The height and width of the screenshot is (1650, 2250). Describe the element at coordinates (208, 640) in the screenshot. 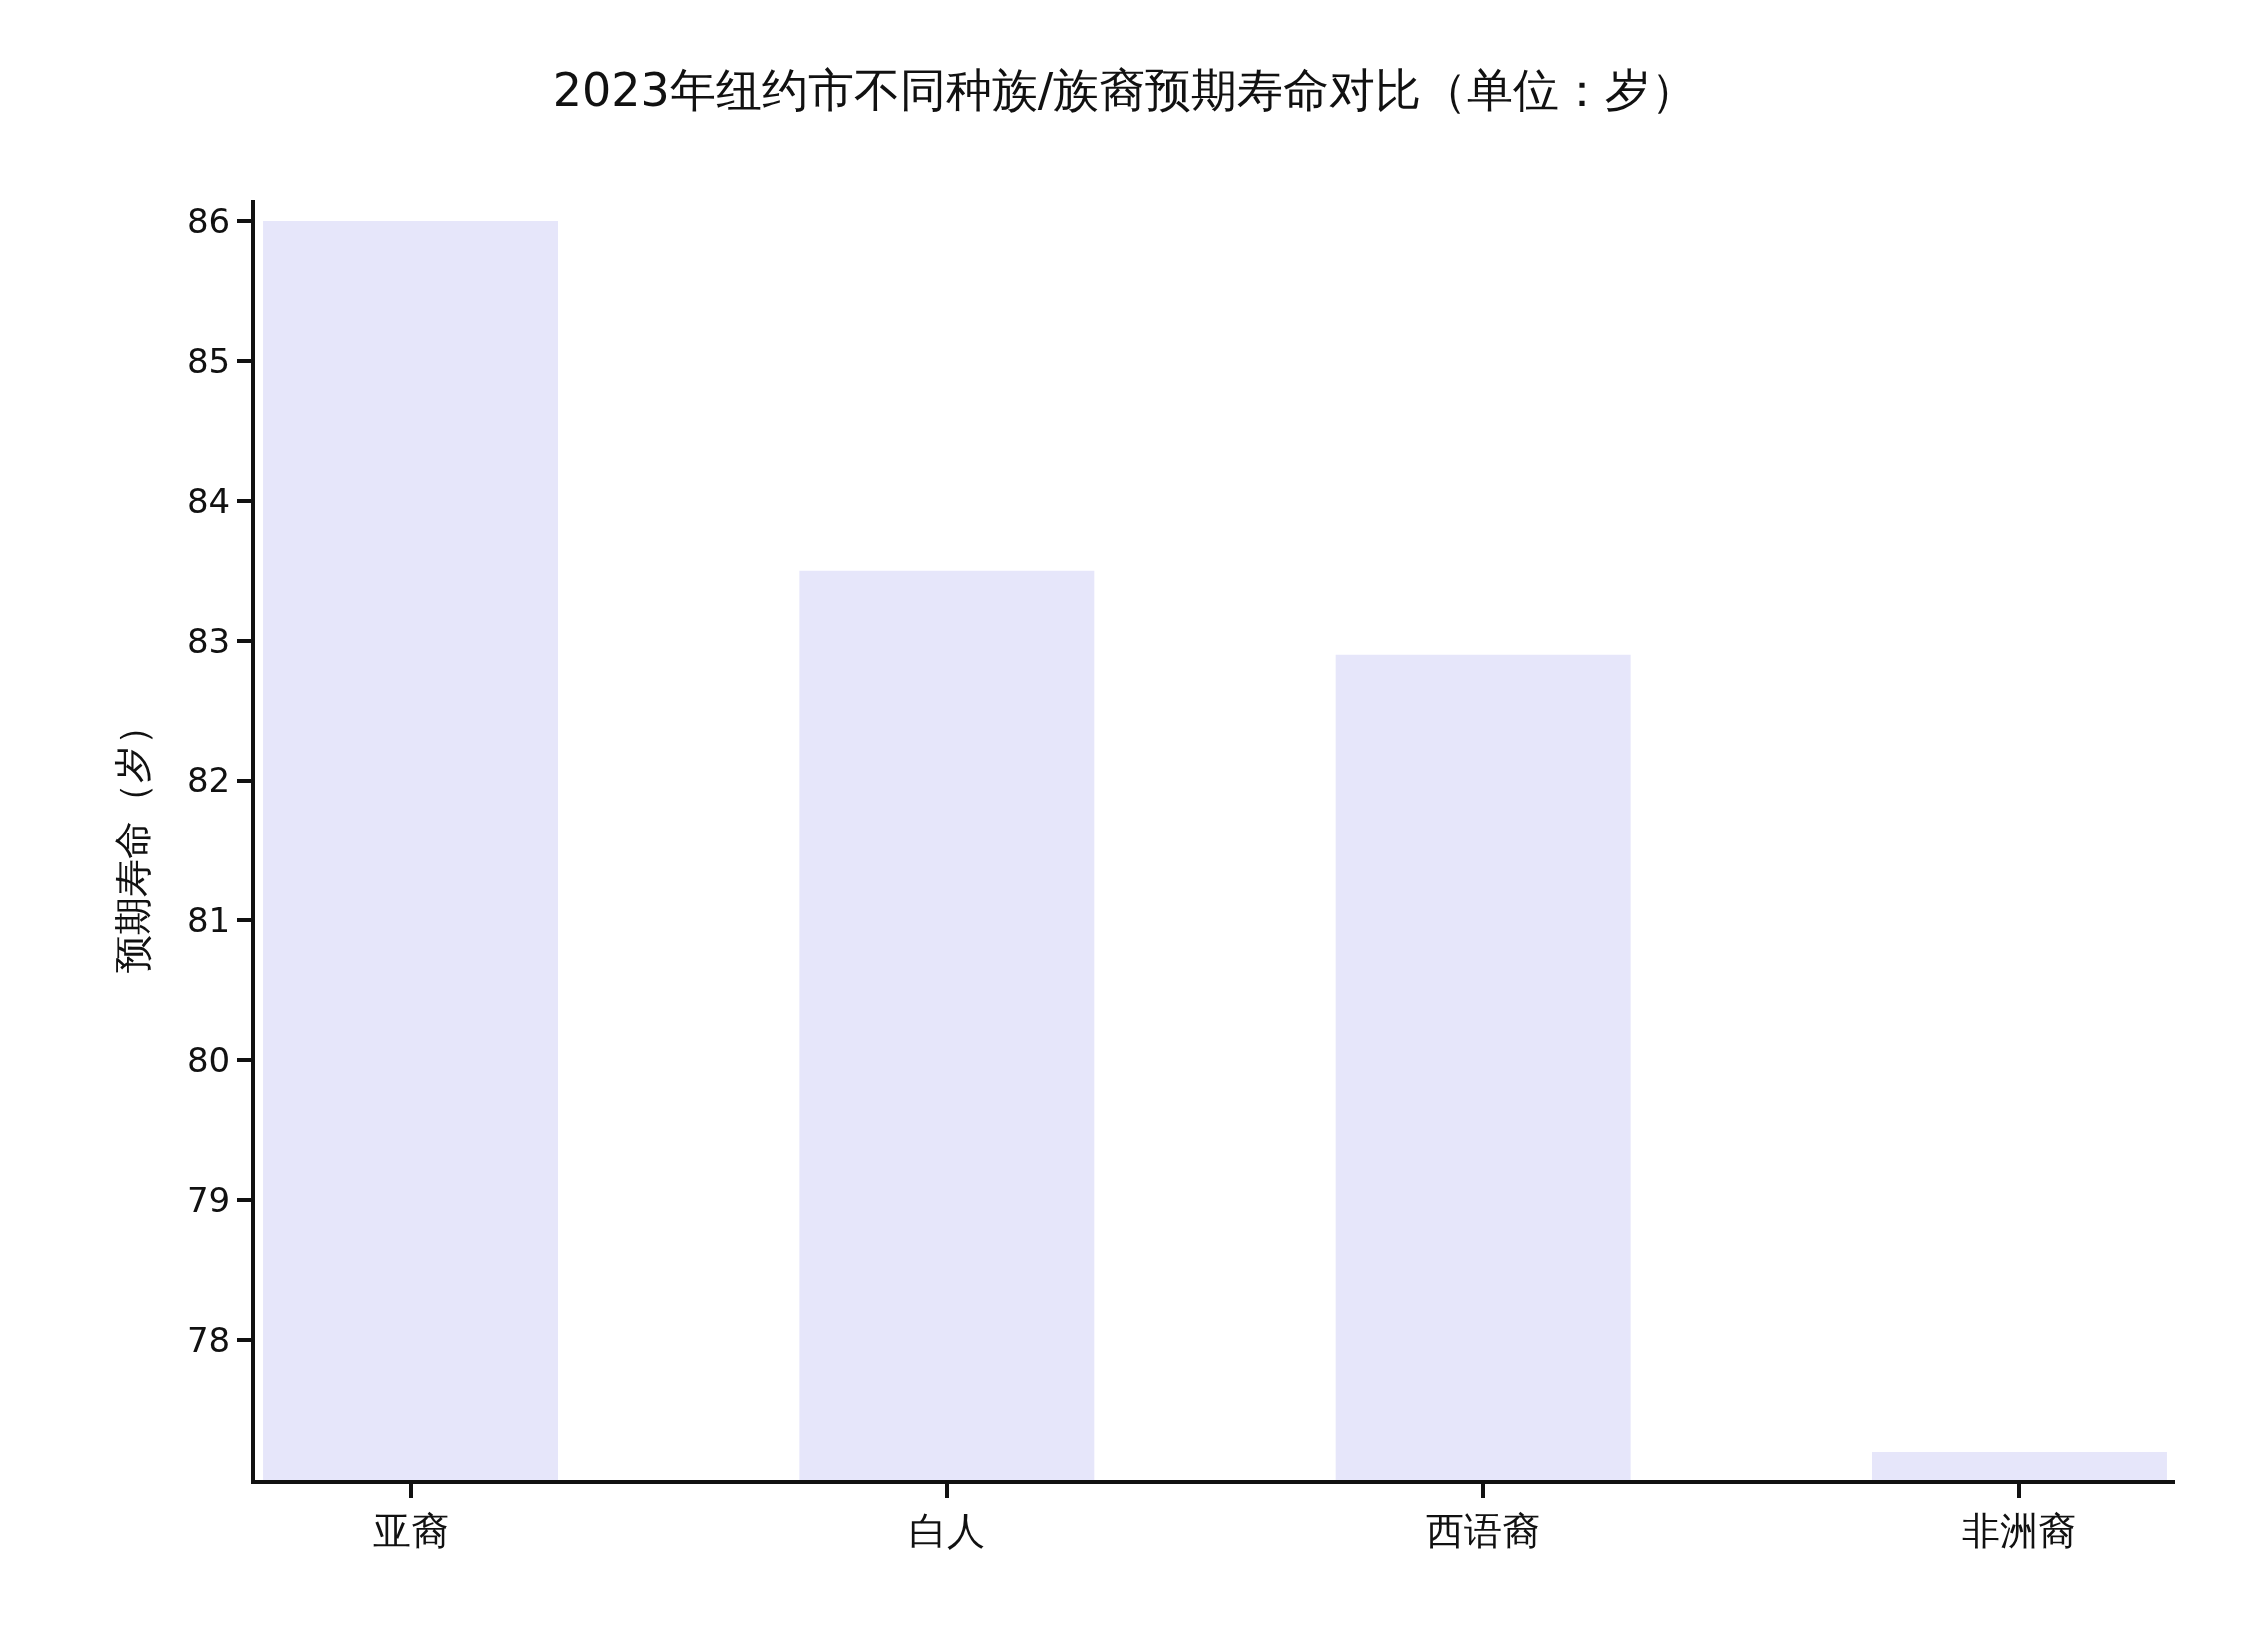

I see `y-tick-label: 83` at that location.